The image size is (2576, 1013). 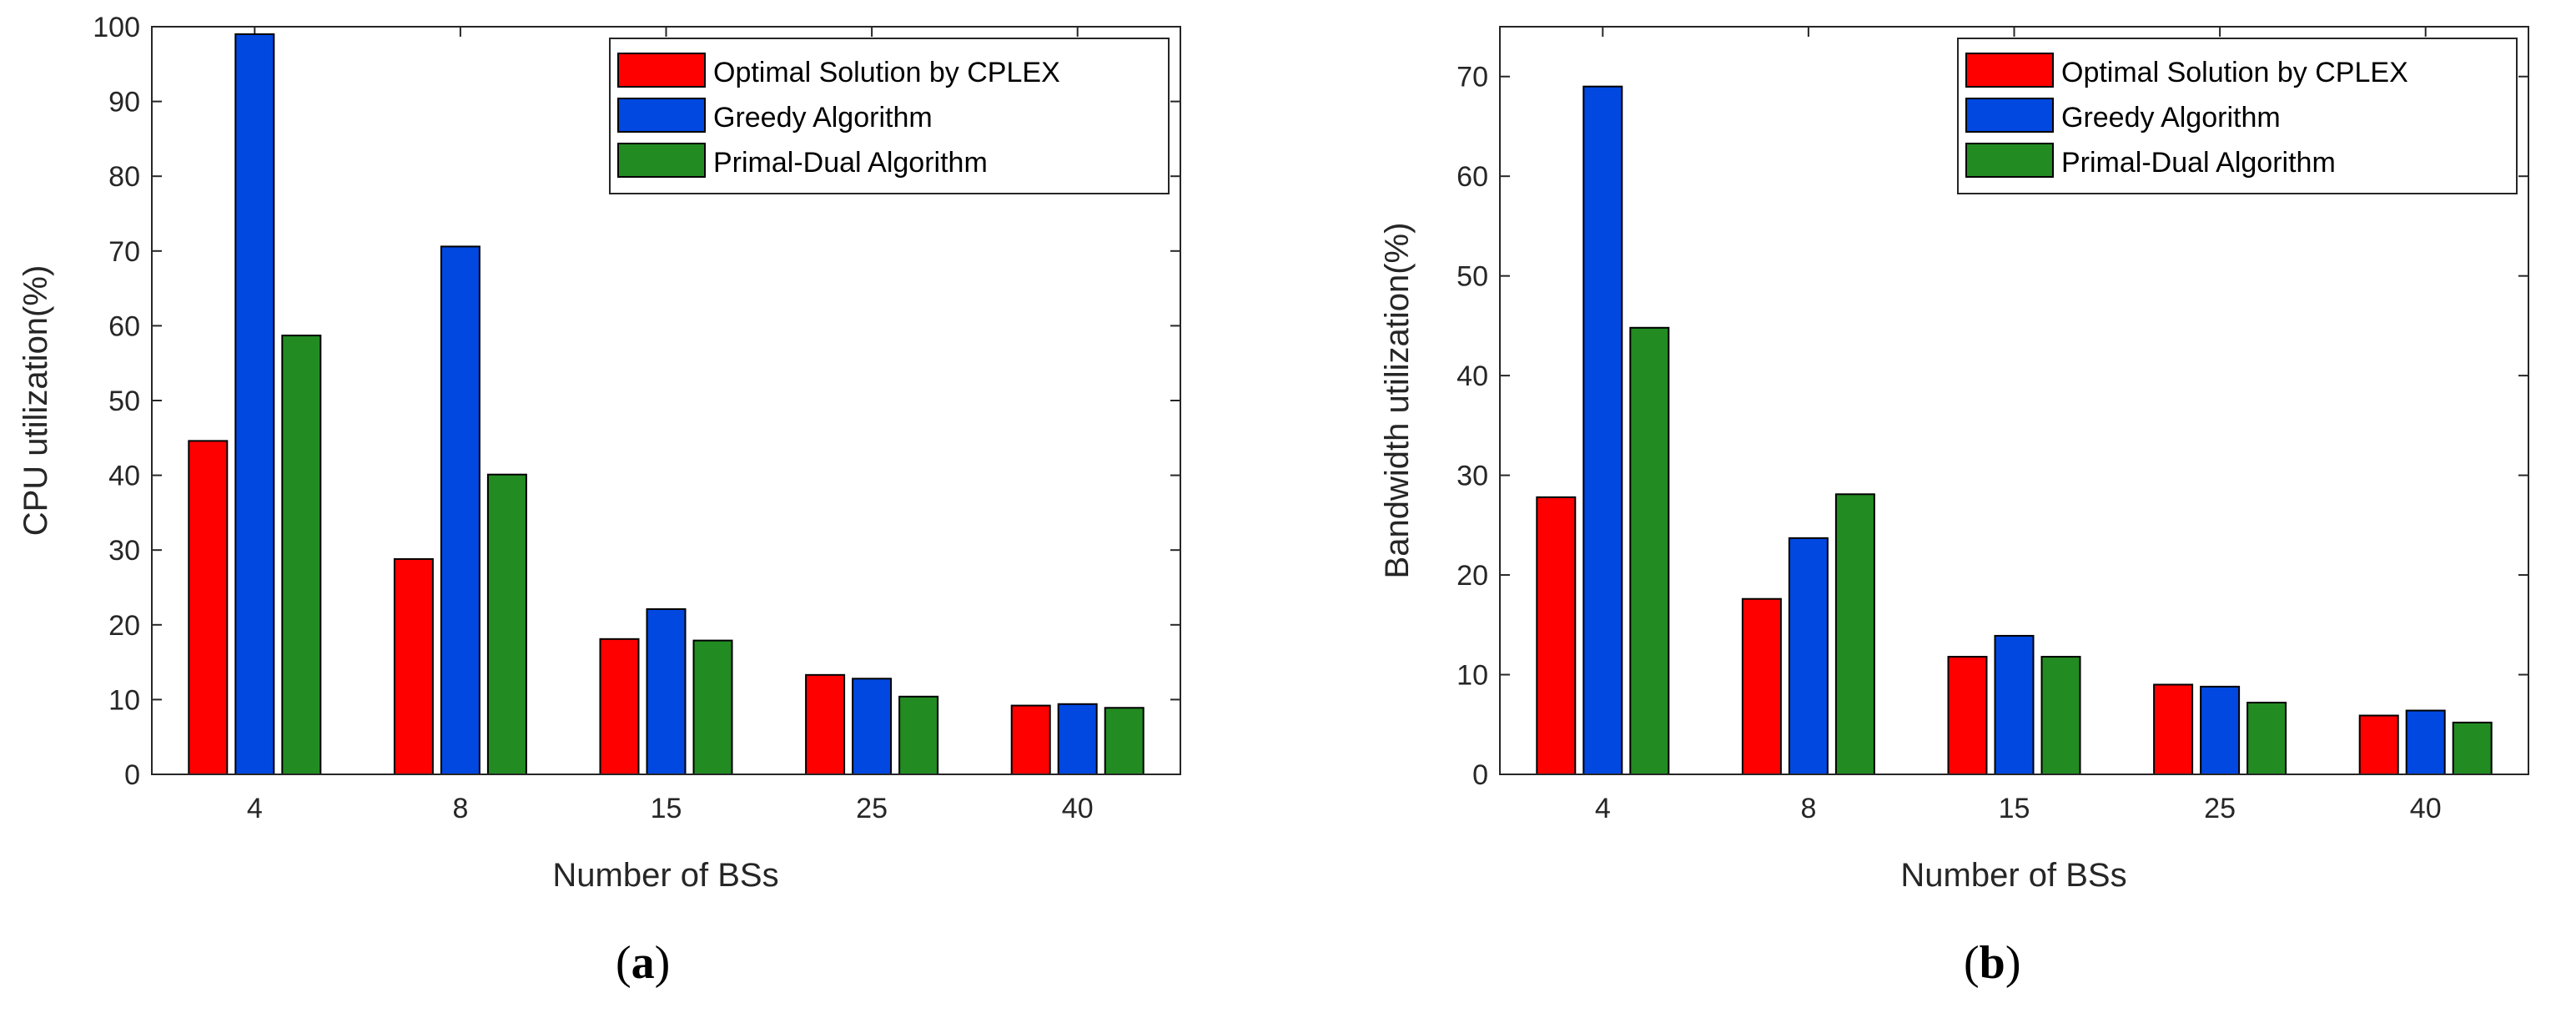 I want to click on caption-letter: a, so click(x=643, y=963).